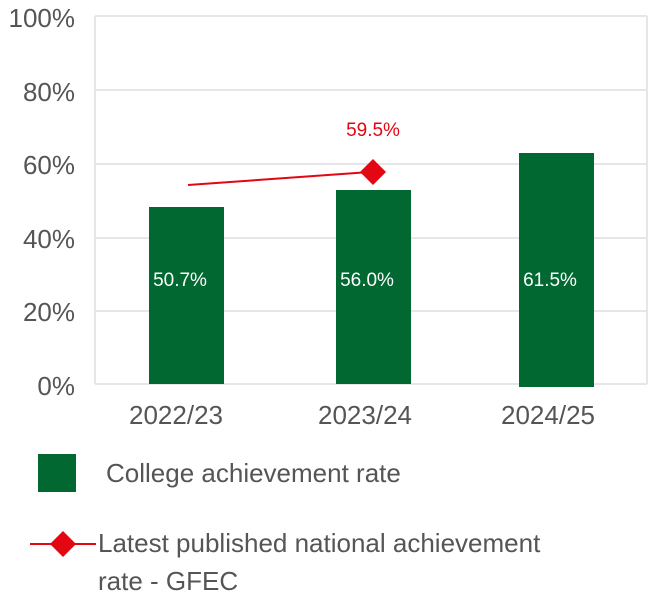 This screenshot has height=600, width=650. Describe the element at coordinates (550, 280) in the screenshot. I see `bar-label-2024-25: 61.5%` at that location.